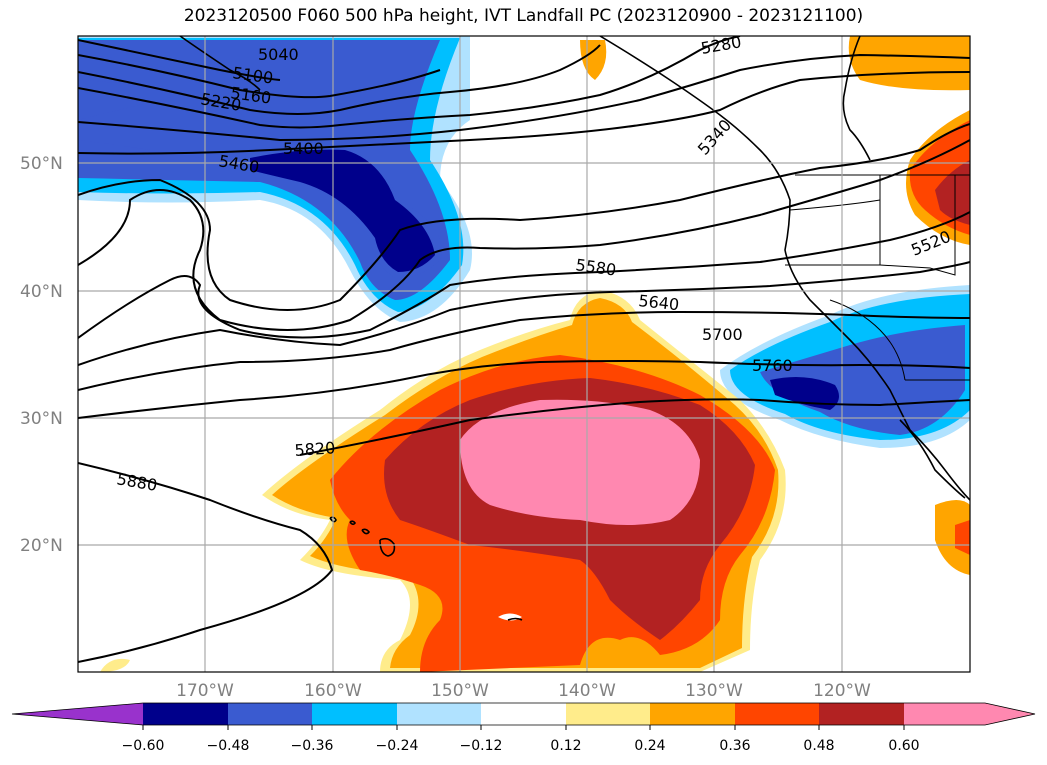 Image resolution: width=1047 pixels, height=765 pixels. I want to click on longitude-labels: 170°W 160°W 150°W 140°W 130°W 120°W, so click(523, 690).